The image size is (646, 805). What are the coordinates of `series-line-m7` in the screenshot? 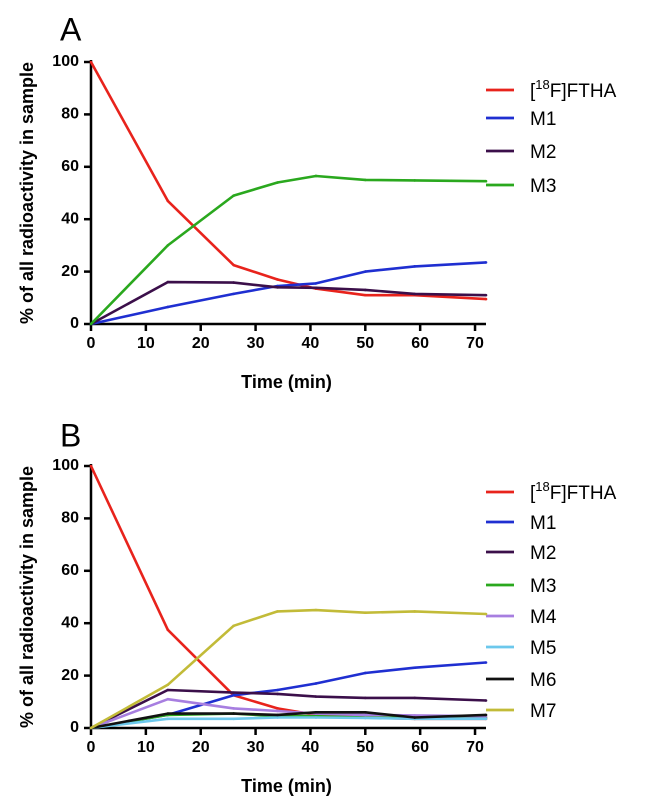 It's located at (288, 669).